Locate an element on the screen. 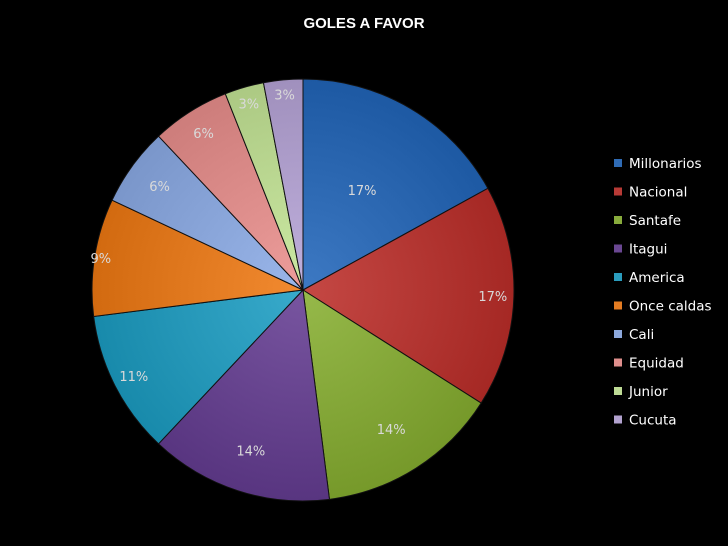 This screenshot has height=546, width=728. pie-label-nacional: 17% is located at coordinates (492, 297).